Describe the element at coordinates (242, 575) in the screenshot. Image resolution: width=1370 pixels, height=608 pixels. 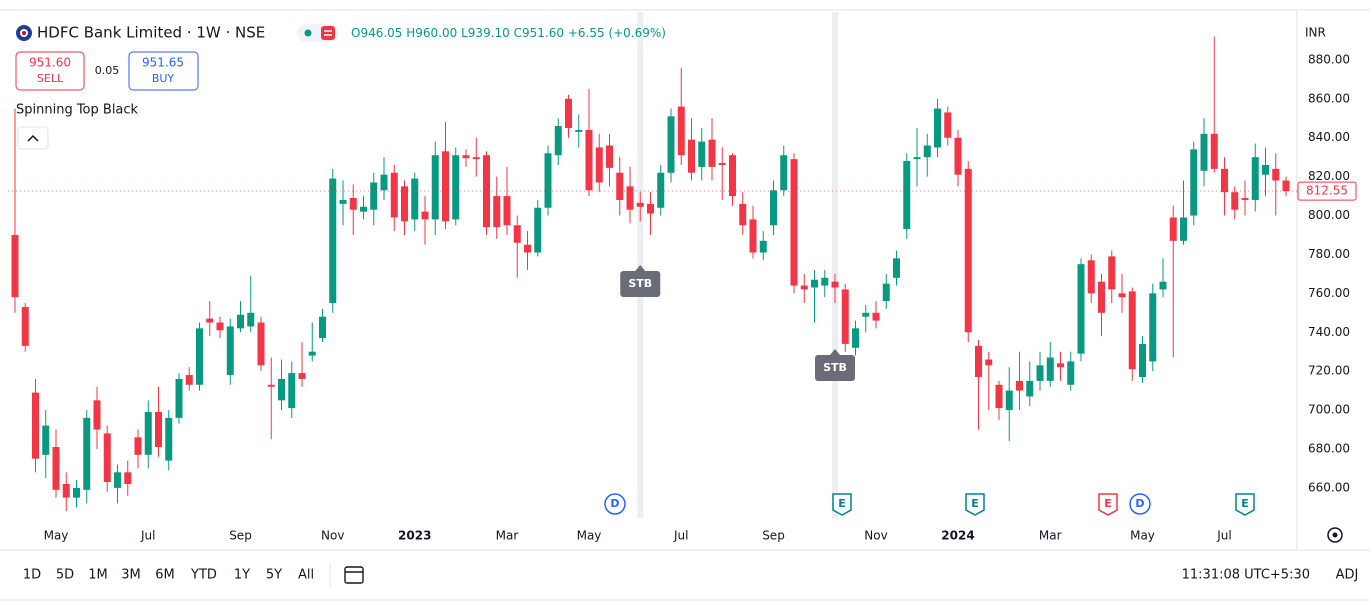
I see `range-button: 1Y` at that location.